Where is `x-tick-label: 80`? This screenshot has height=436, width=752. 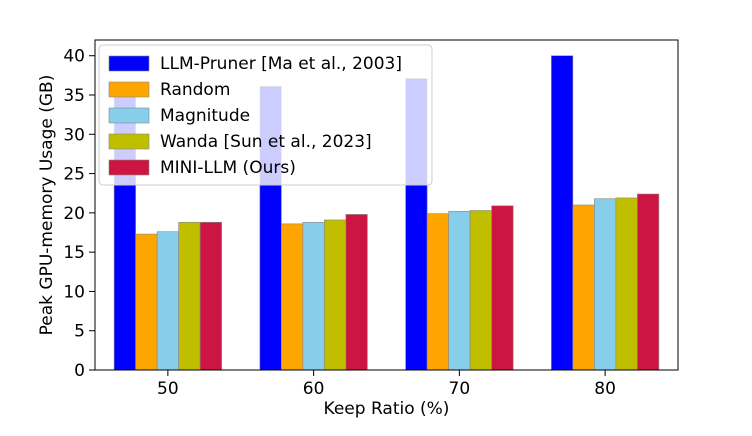
x-tick-label: 80 is located at coordinates (605, 389).